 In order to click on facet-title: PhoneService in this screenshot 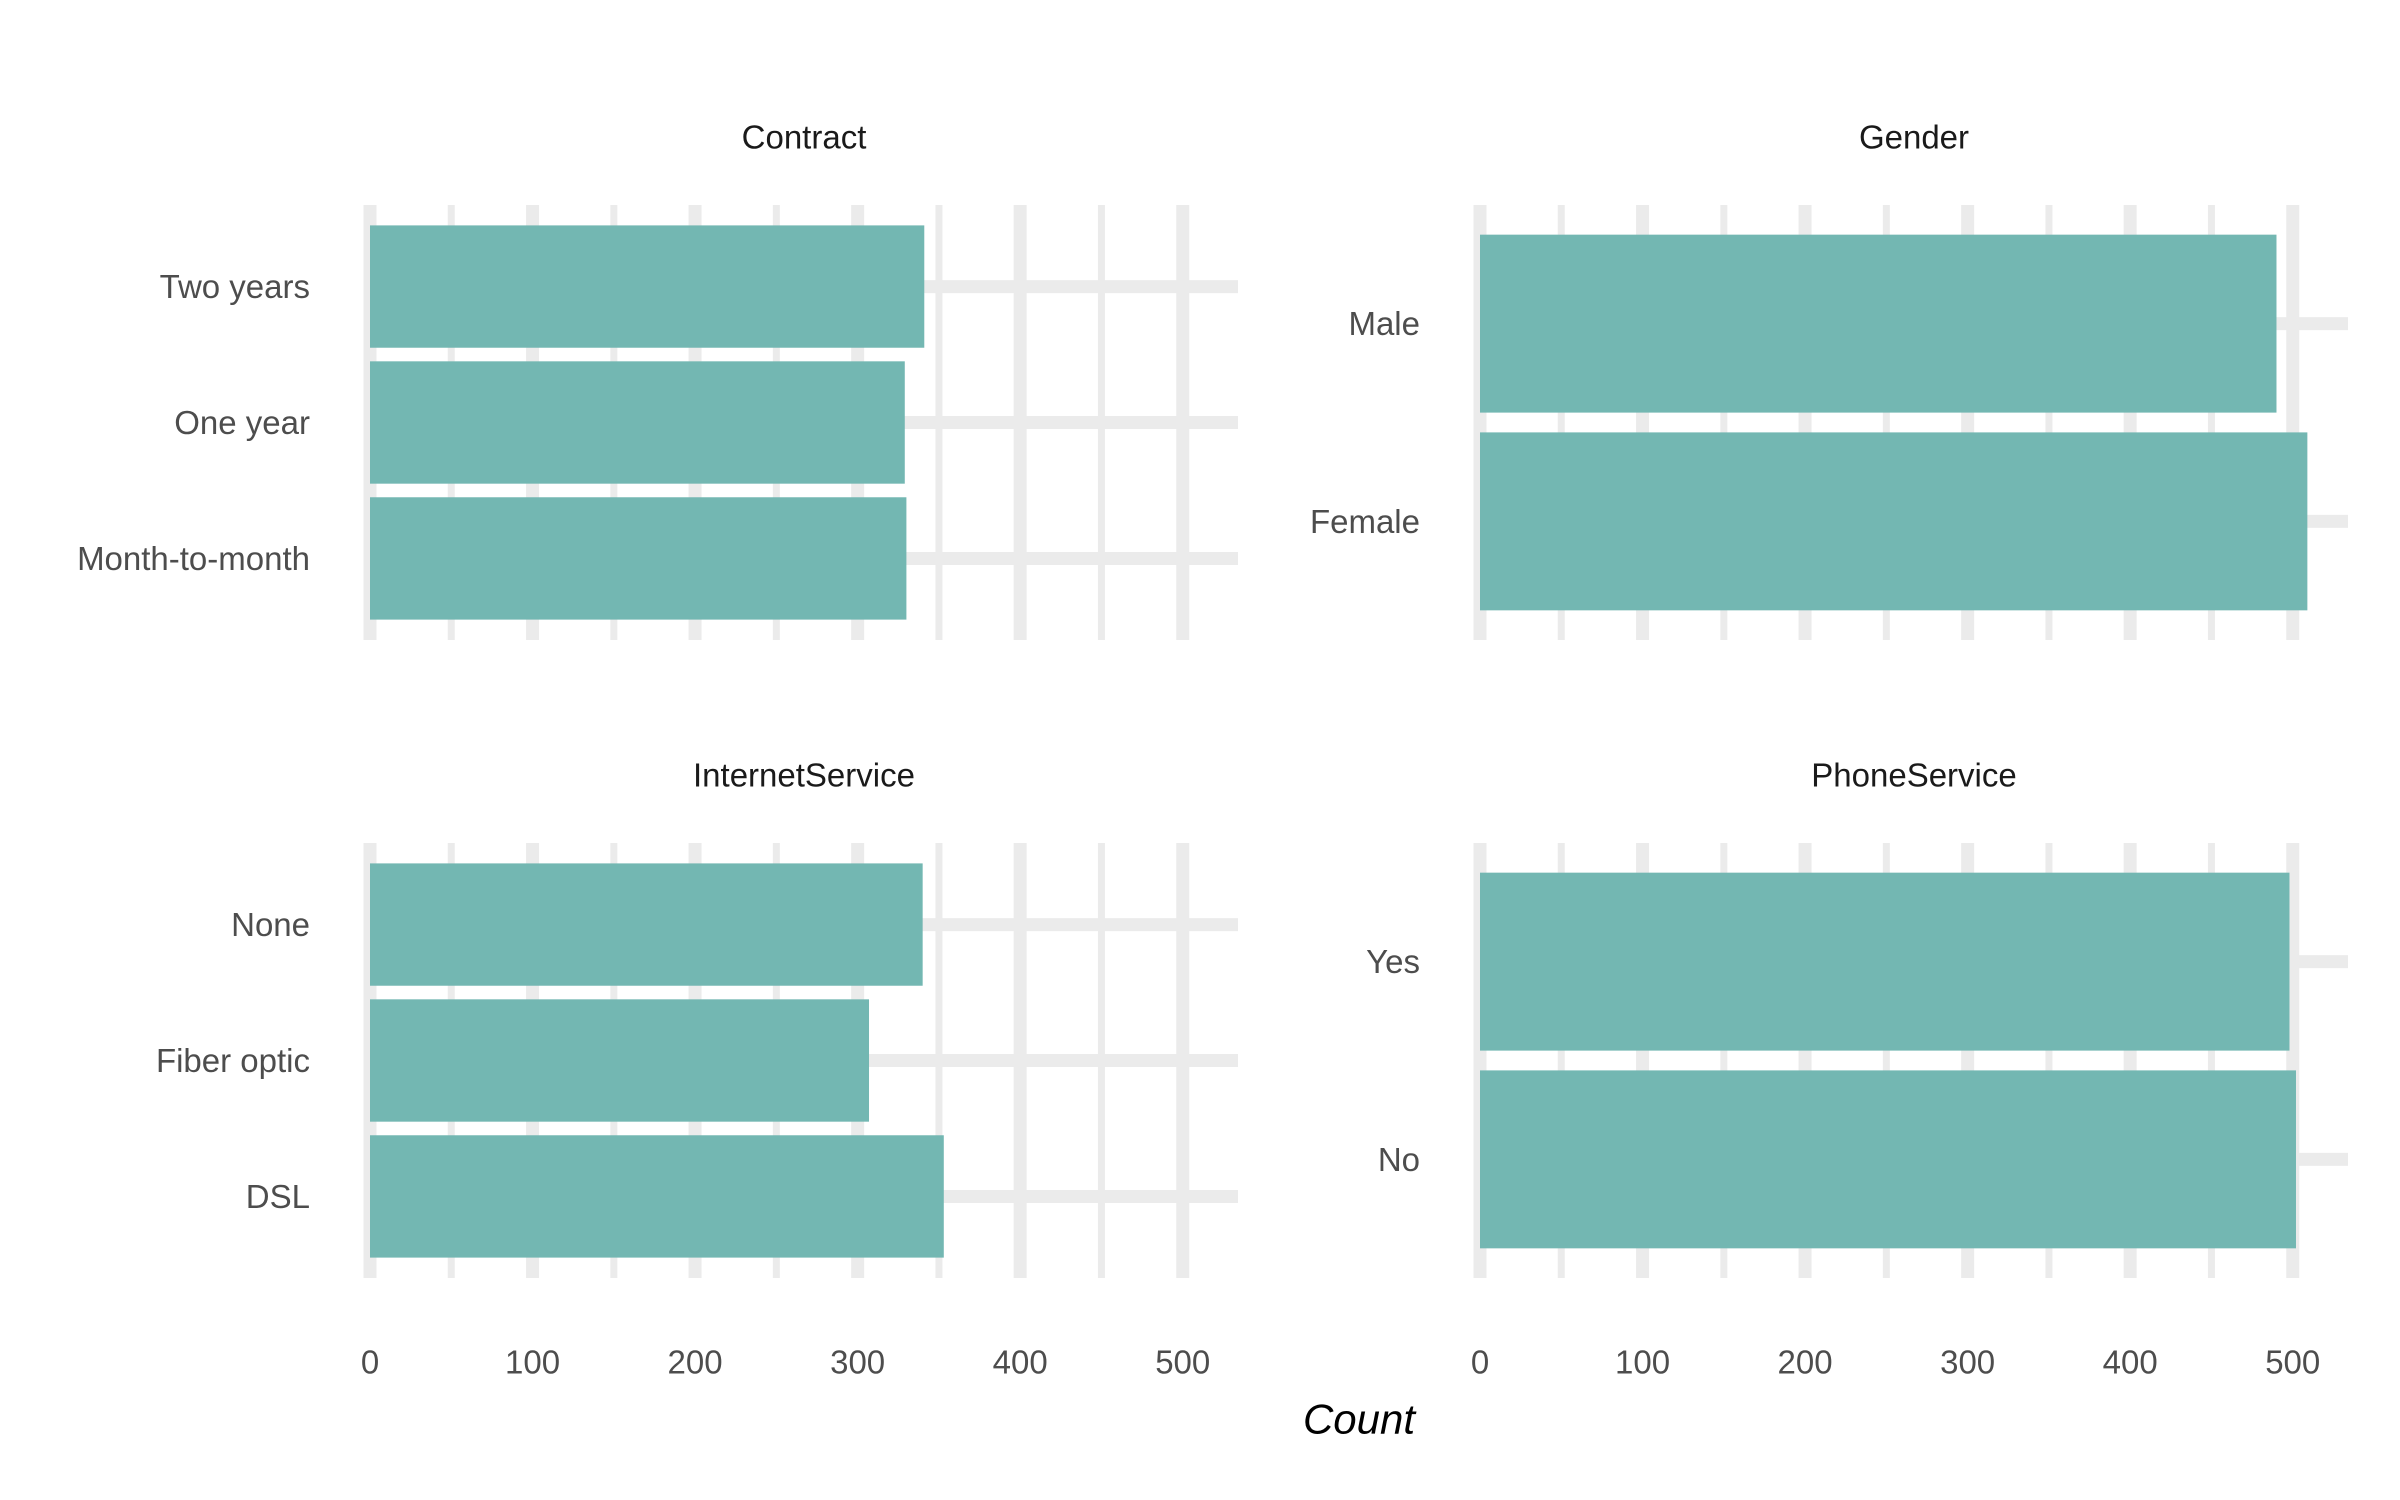, I will do `click(1913, 775)`.